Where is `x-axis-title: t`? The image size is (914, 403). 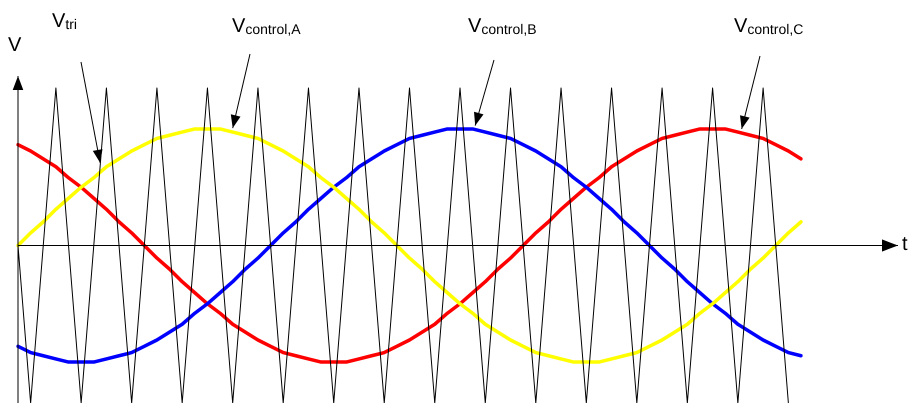
x-axis-title: t is located at coordinates (905, 243).